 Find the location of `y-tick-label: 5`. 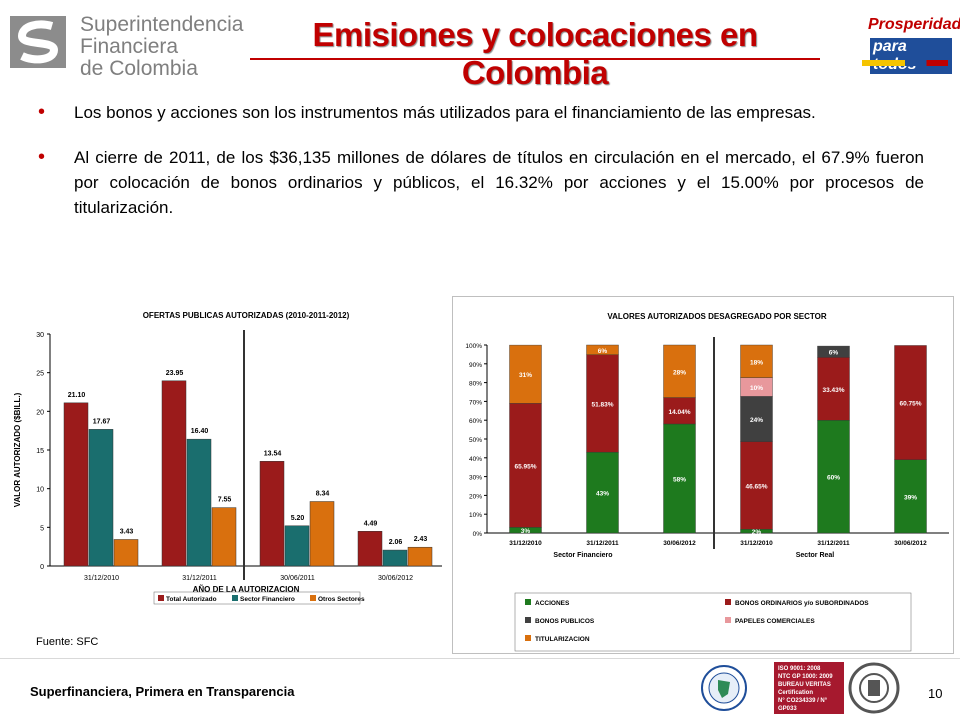

y-tick-label: 5 is located at coordinates (42, 528).